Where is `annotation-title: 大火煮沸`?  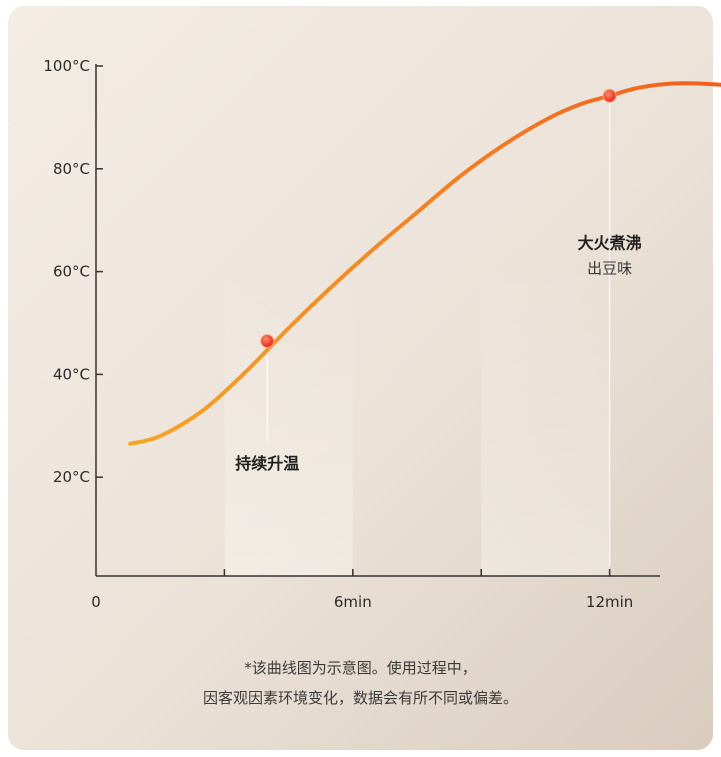
annotation-title: 大火煮沸 is located at coordinates (610, 242).